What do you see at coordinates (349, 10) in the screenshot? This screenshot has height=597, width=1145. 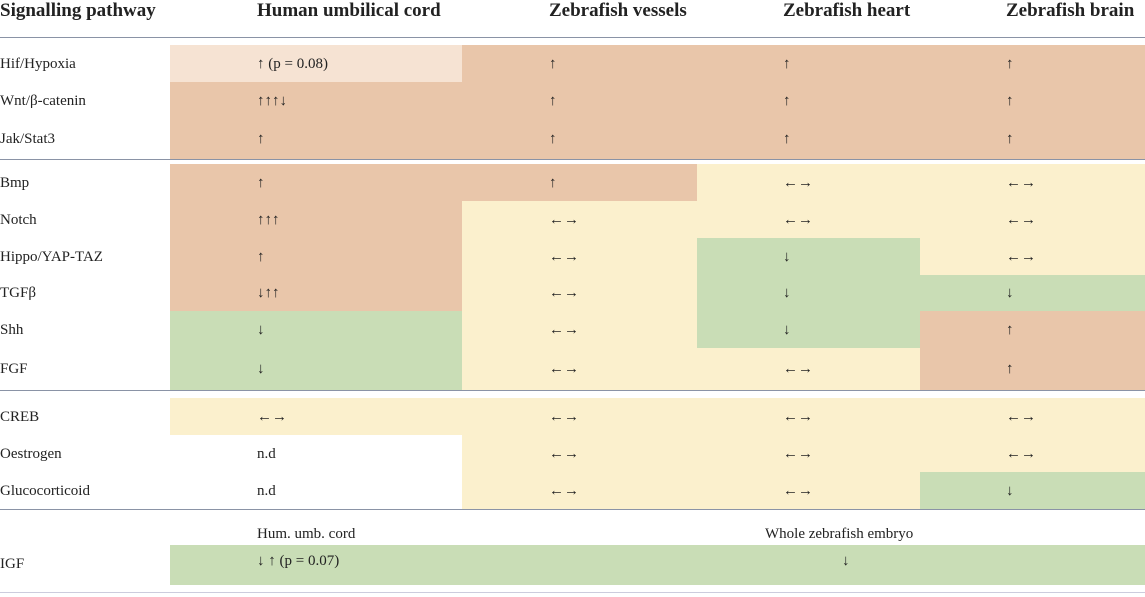 I see `column-header: Human umbilical cord` at bounding box center [349, 10].